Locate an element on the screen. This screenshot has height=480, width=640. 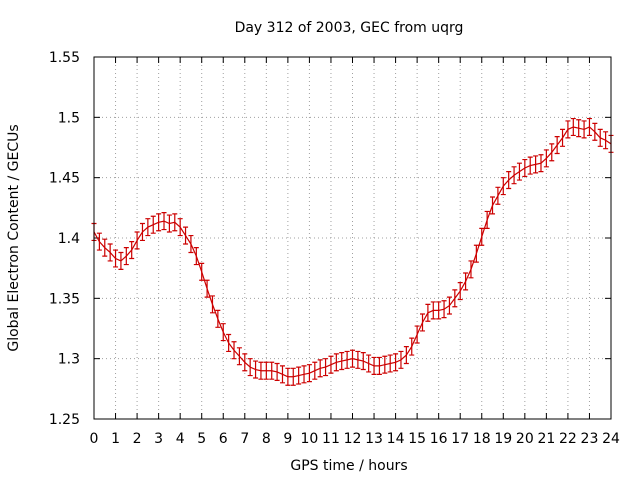
y-tick-label: 1.4 is located at coordinates (69, 239).